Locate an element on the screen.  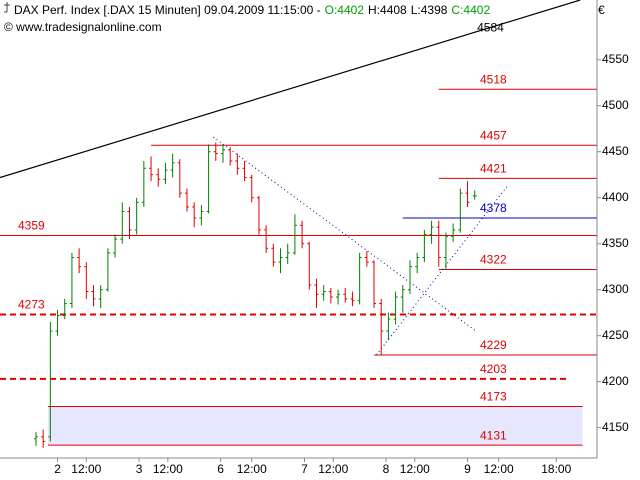
y-tick-label: 4350 is located at coordinates (615, 243).